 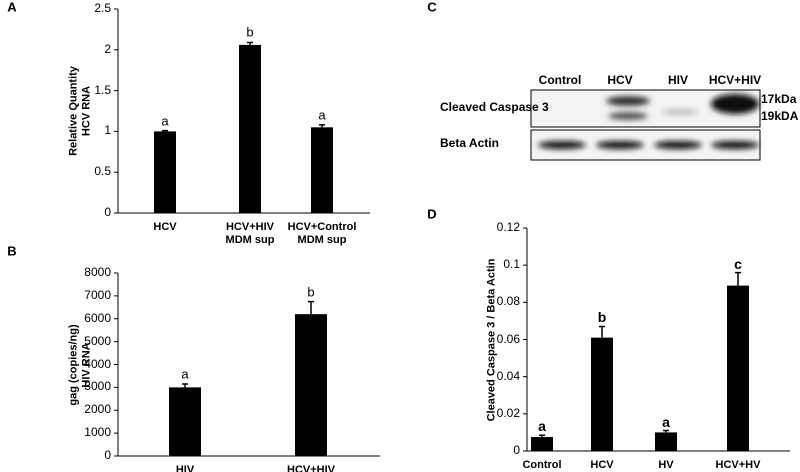 What do you see at coordinates (645, 125) in the screenshot?
I see `western-blot` at bounding box center [645, 125].